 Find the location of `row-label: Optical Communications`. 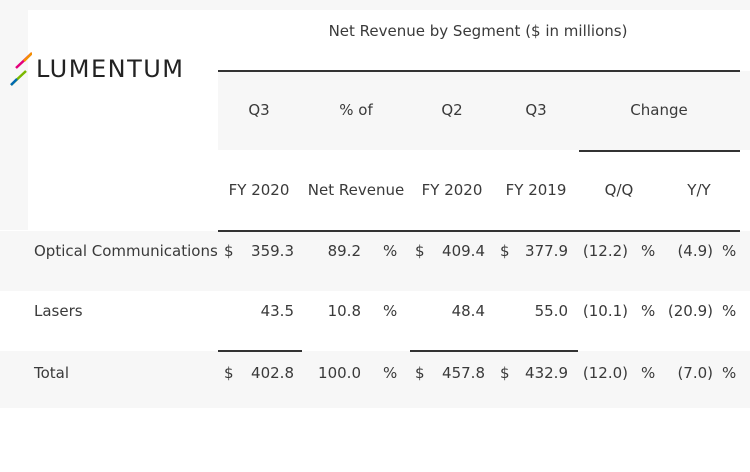

row-label: Optical Communications is located at coordinates (126, 251).